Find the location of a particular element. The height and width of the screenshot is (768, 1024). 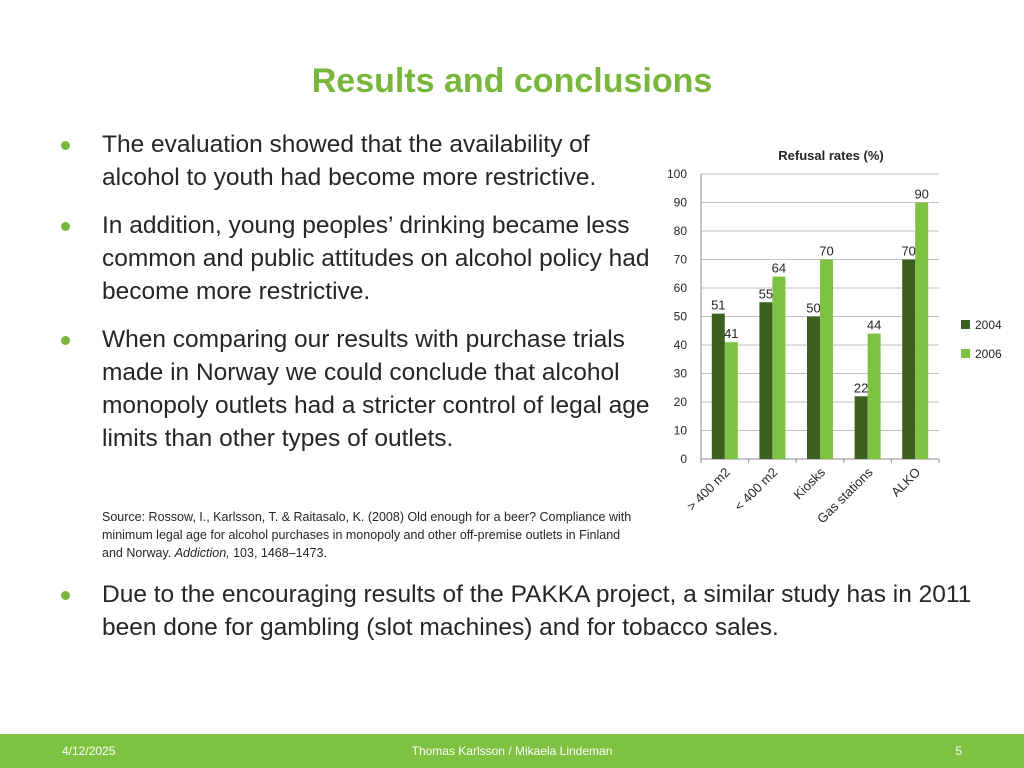

data-label: 55 is located at coordinates (766, 293).